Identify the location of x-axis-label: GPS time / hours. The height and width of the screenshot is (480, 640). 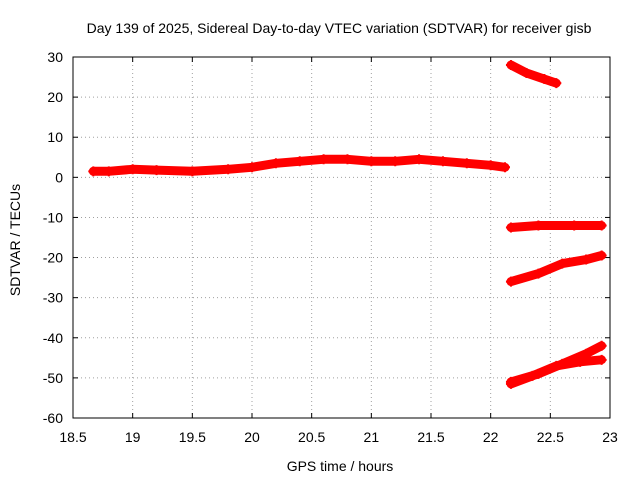
(340, 466).